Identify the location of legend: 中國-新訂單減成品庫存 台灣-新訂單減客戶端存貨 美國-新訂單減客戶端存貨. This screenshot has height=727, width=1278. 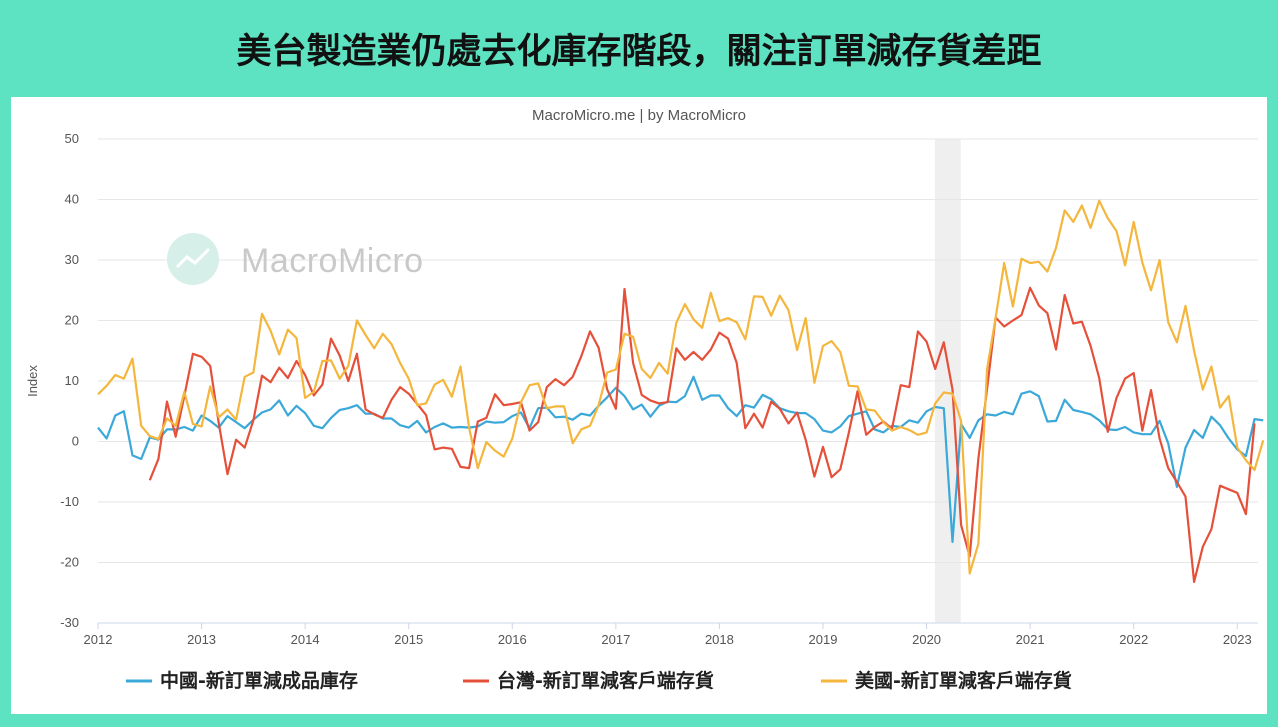
(599, 680).